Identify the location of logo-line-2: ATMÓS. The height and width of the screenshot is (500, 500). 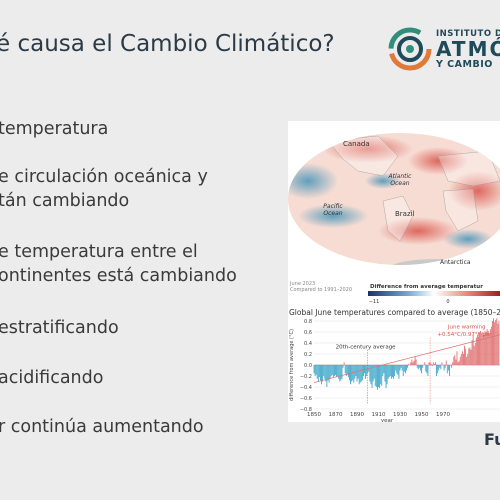
(468, 49).